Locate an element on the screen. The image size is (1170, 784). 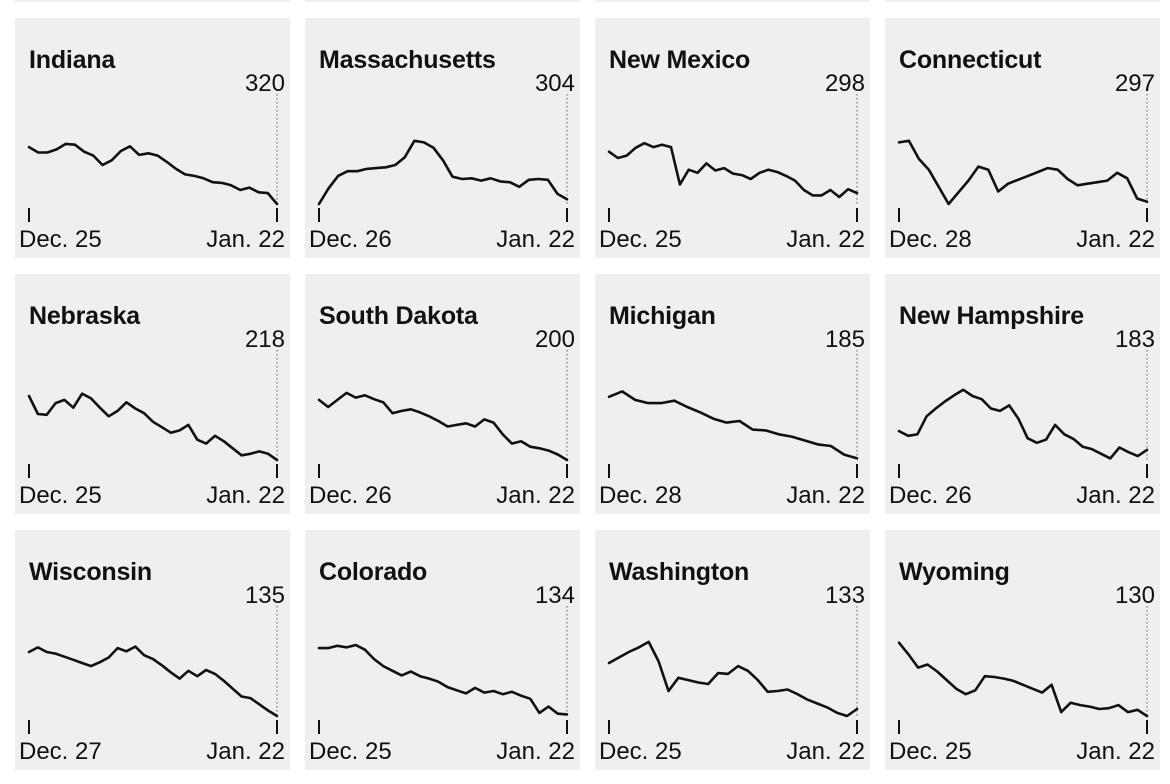
line-chart: 320 Dec. 25 Jan. 22 is located at coordinates (152, 161).